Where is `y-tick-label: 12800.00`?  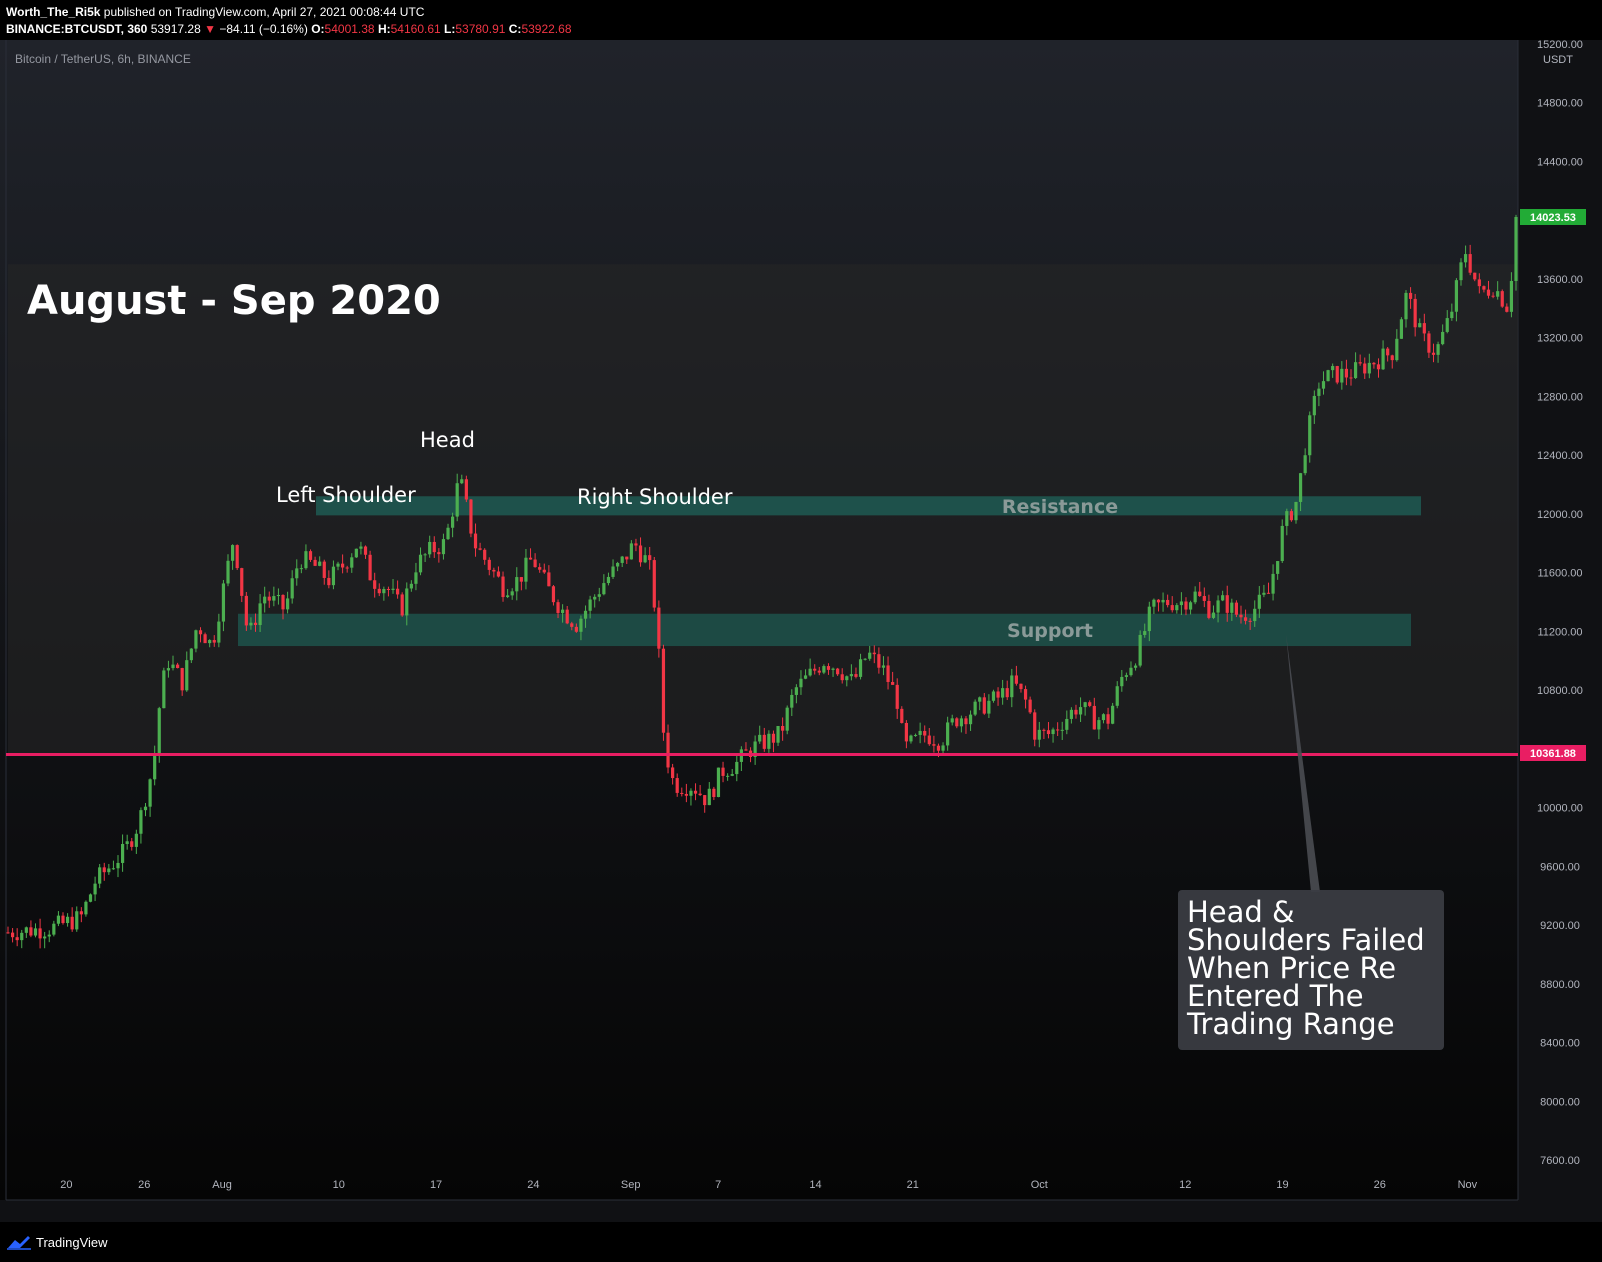
y-tick-label: 12800.00 is located at coordinates (1560, 397).